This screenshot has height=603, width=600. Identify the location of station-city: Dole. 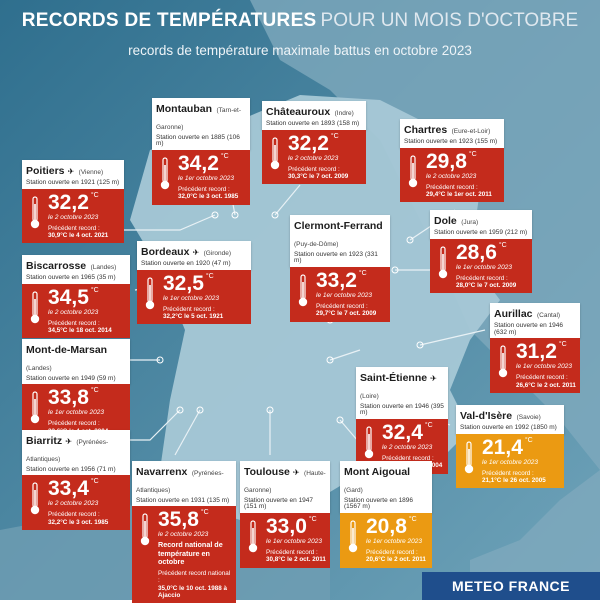
(445, 221).